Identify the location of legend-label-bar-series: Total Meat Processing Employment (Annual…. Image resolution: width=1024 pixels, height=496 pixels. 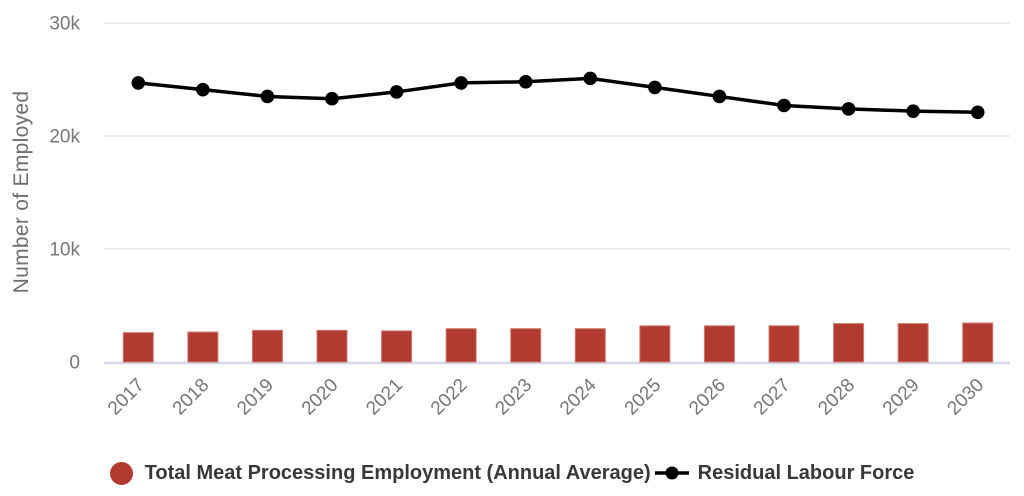
(397, 472).